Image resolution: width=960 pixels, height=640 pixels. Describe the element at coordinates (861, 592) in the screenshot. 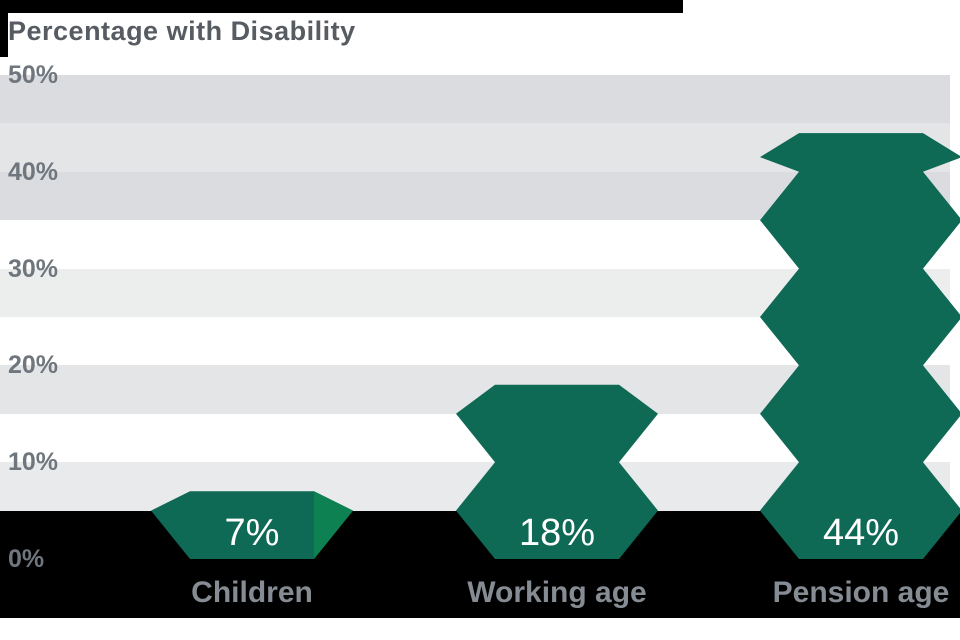

I see `x-axis-category-label: Pension age` at that location.